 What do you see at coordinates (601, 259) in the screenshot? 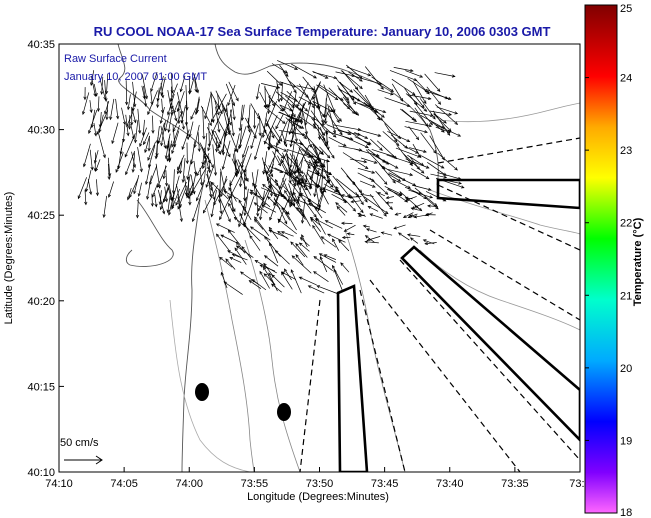
I see `colorbar-gradient` at bounding box center [601, 259].